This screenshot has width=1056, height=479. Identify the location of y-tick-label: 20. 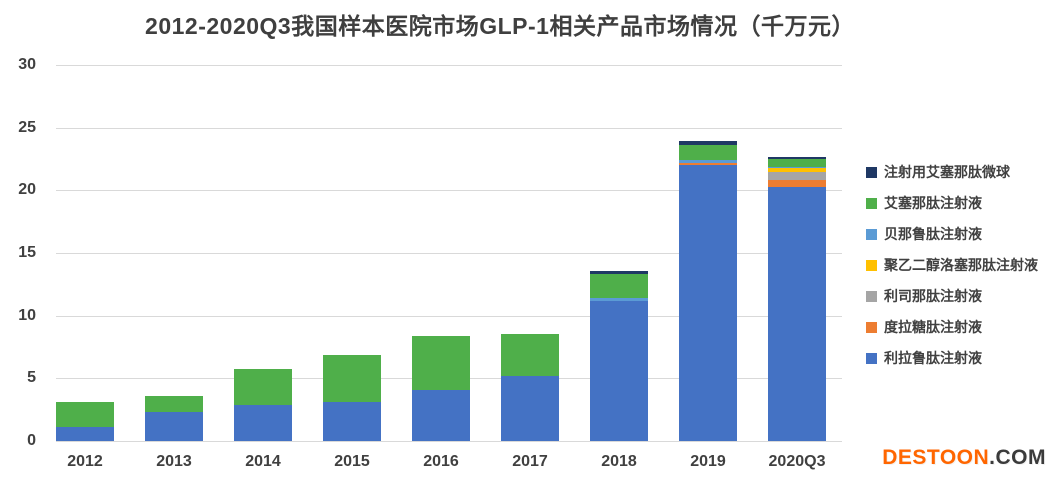
(27, 190).